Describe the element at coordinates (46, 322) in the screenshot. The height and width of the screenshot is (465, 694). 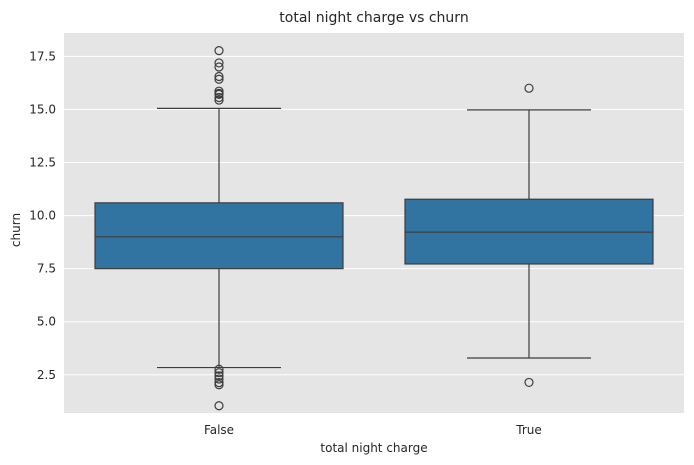
I see `y-tick-label: 5.0` at that location.